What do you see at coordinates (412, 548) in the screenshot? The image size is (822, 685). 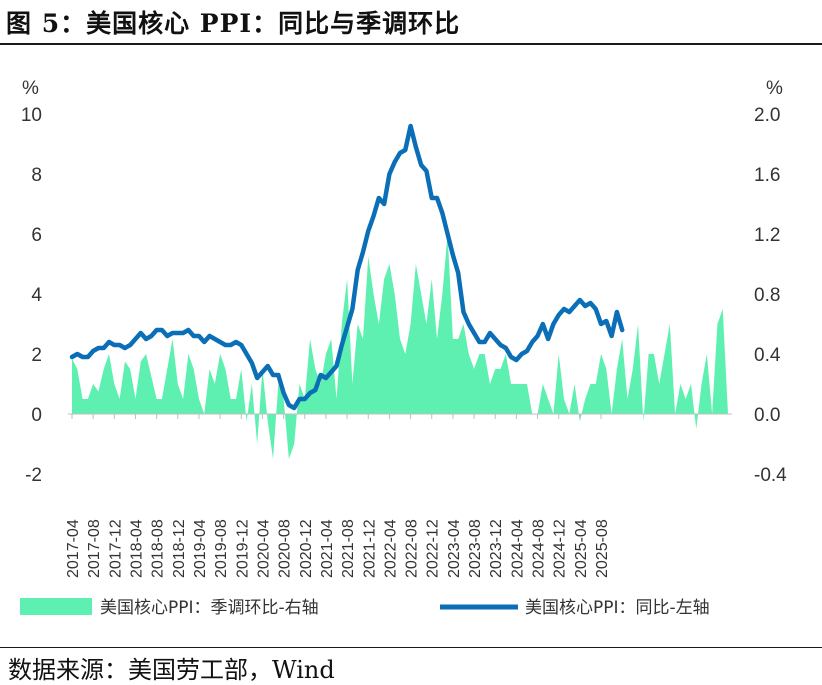 I see `x-tick-label: 2022-08` at bounding box center [412, 548].